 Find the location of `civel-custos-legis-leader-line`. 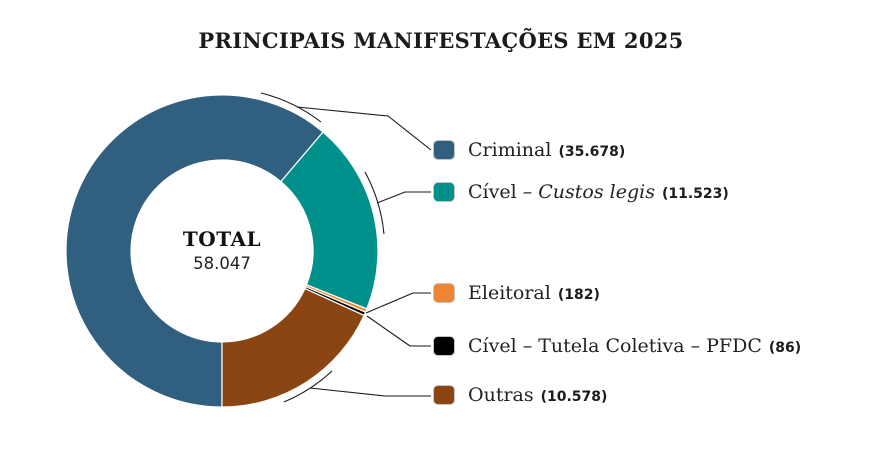

civel-custos-legis-leader-line is located at coordinates (403, 197).